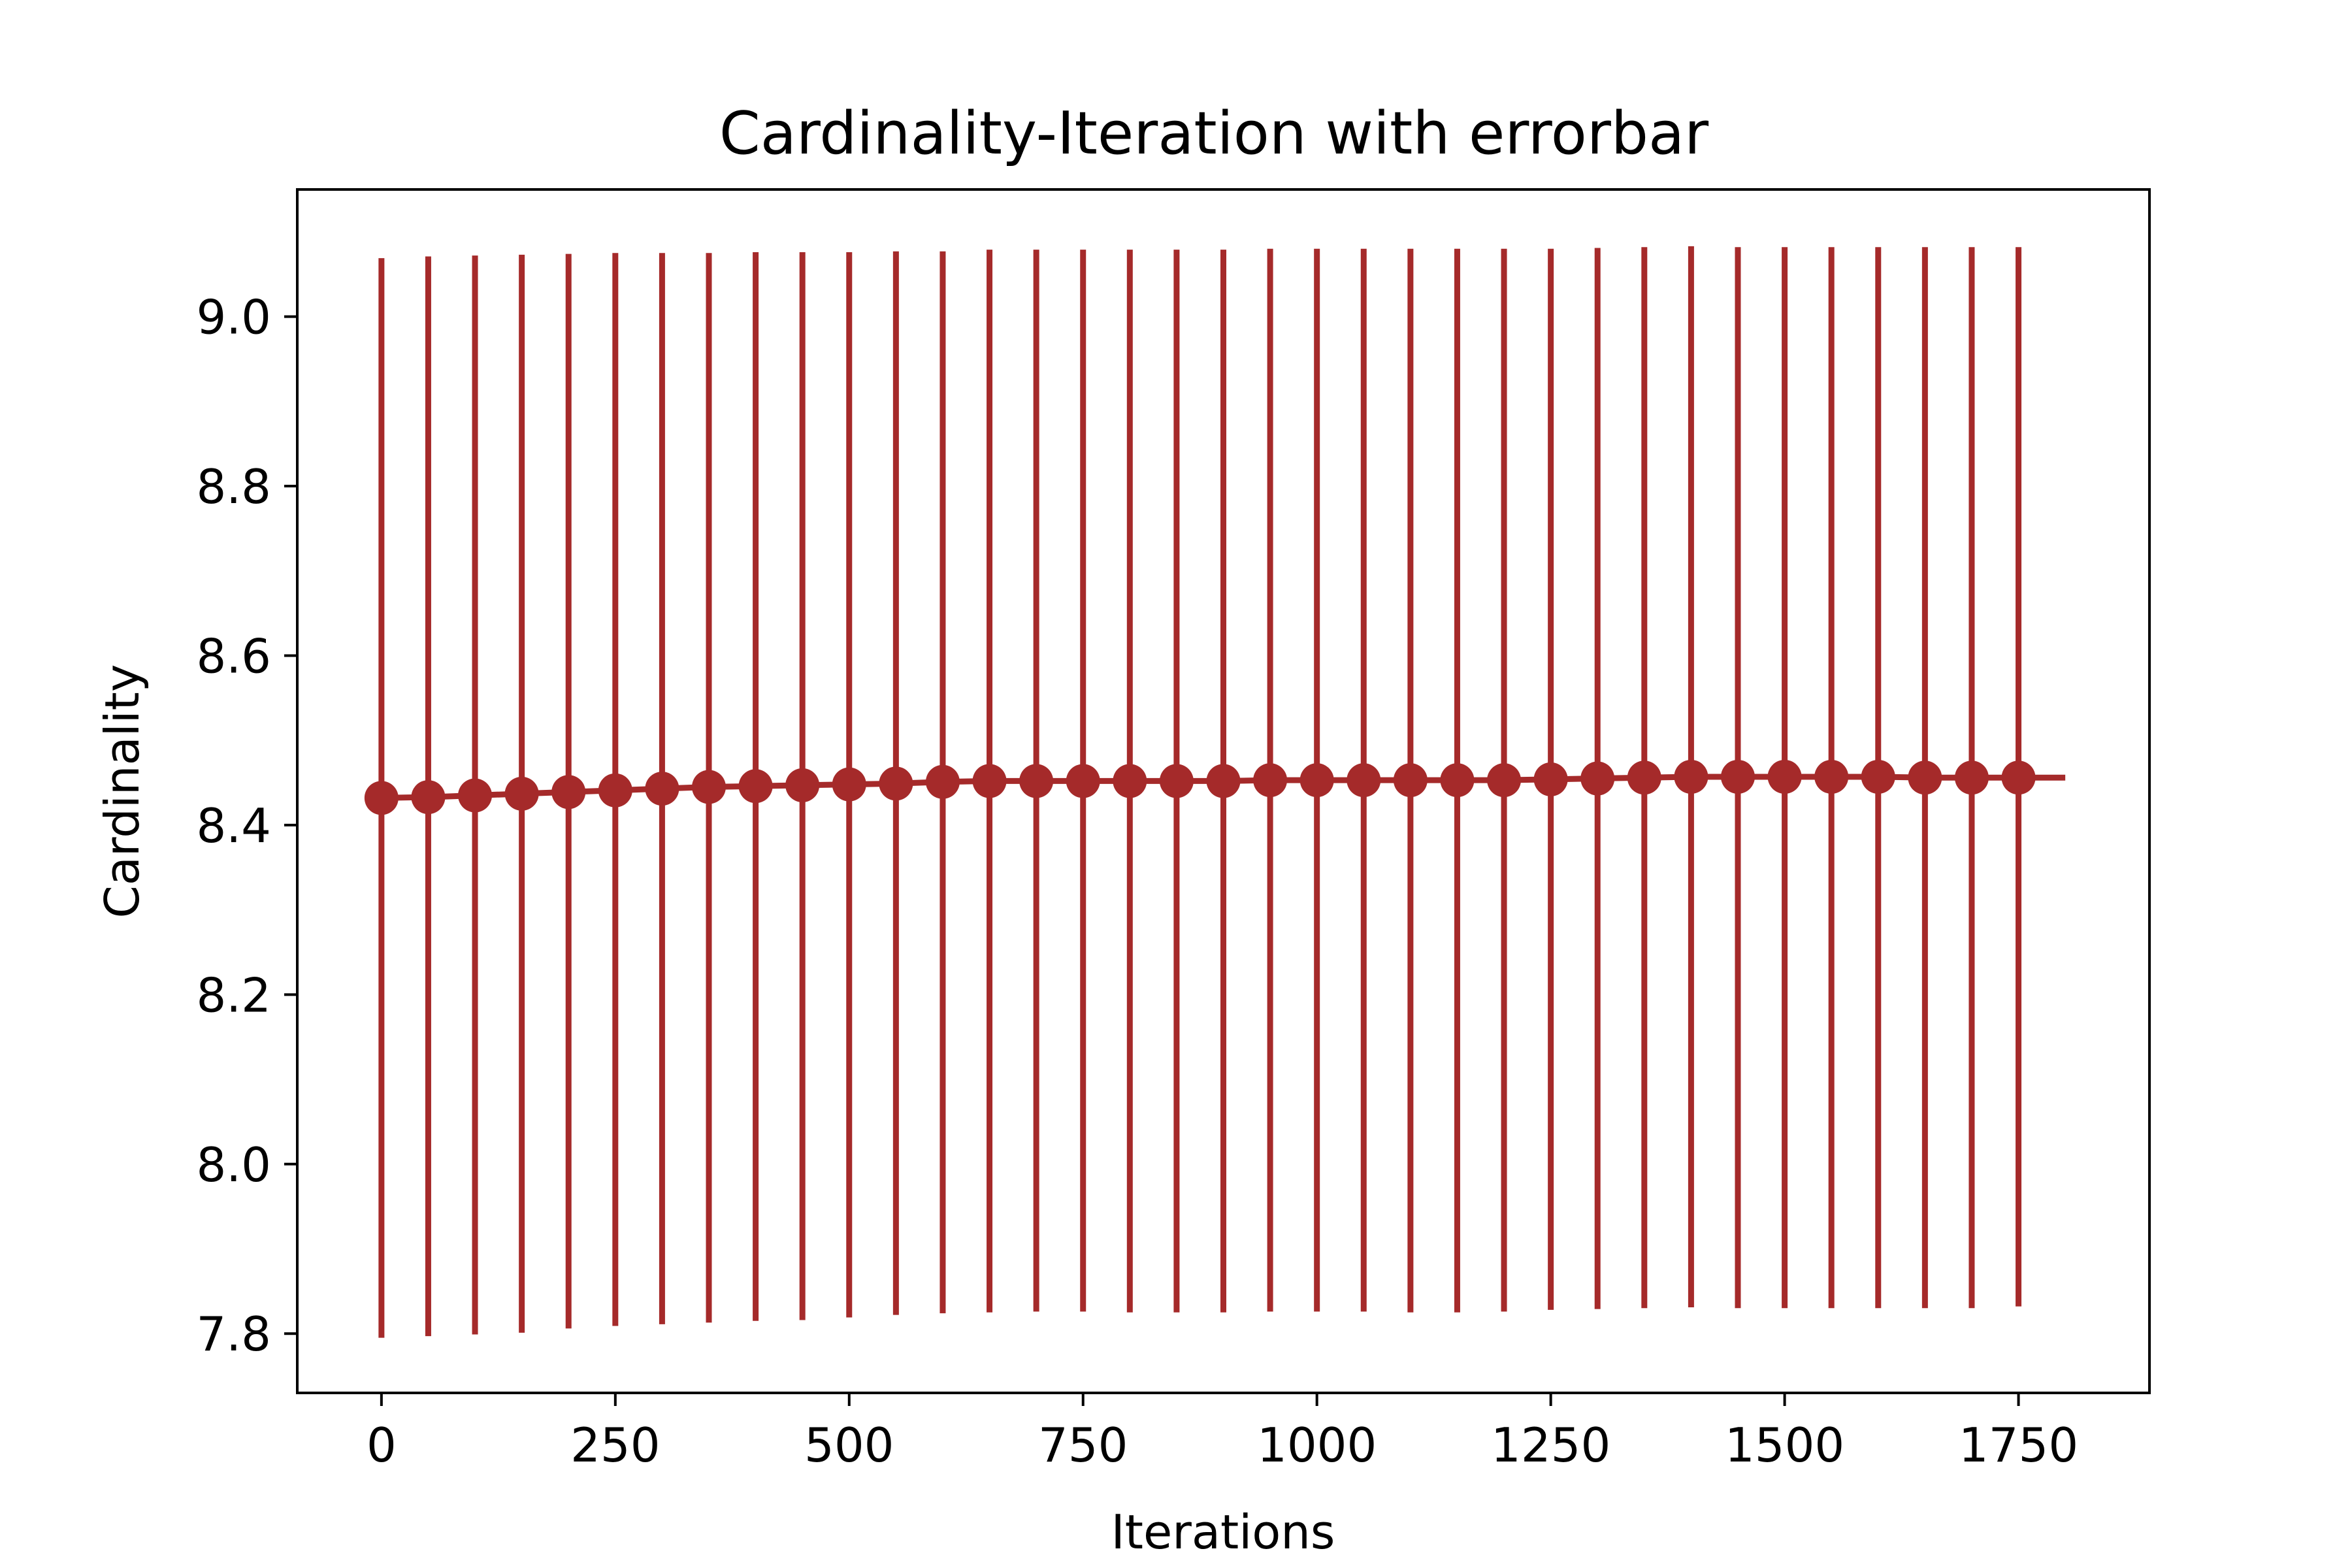 The image size is (2352, 1568). What do you see at coordinates (382, 1445) in the screenshot?
I see `x-tick-label: 0` at bounding box center [382, 1445].